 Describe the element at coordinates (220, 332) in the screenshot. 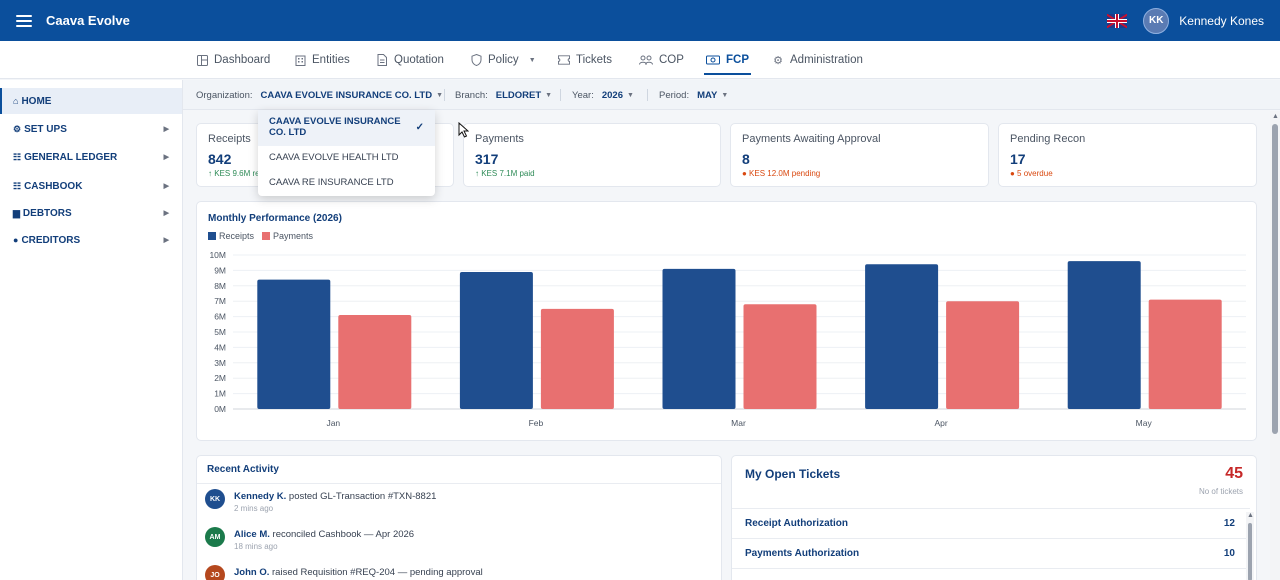

I see `y-tick-label: 5M` at that location.